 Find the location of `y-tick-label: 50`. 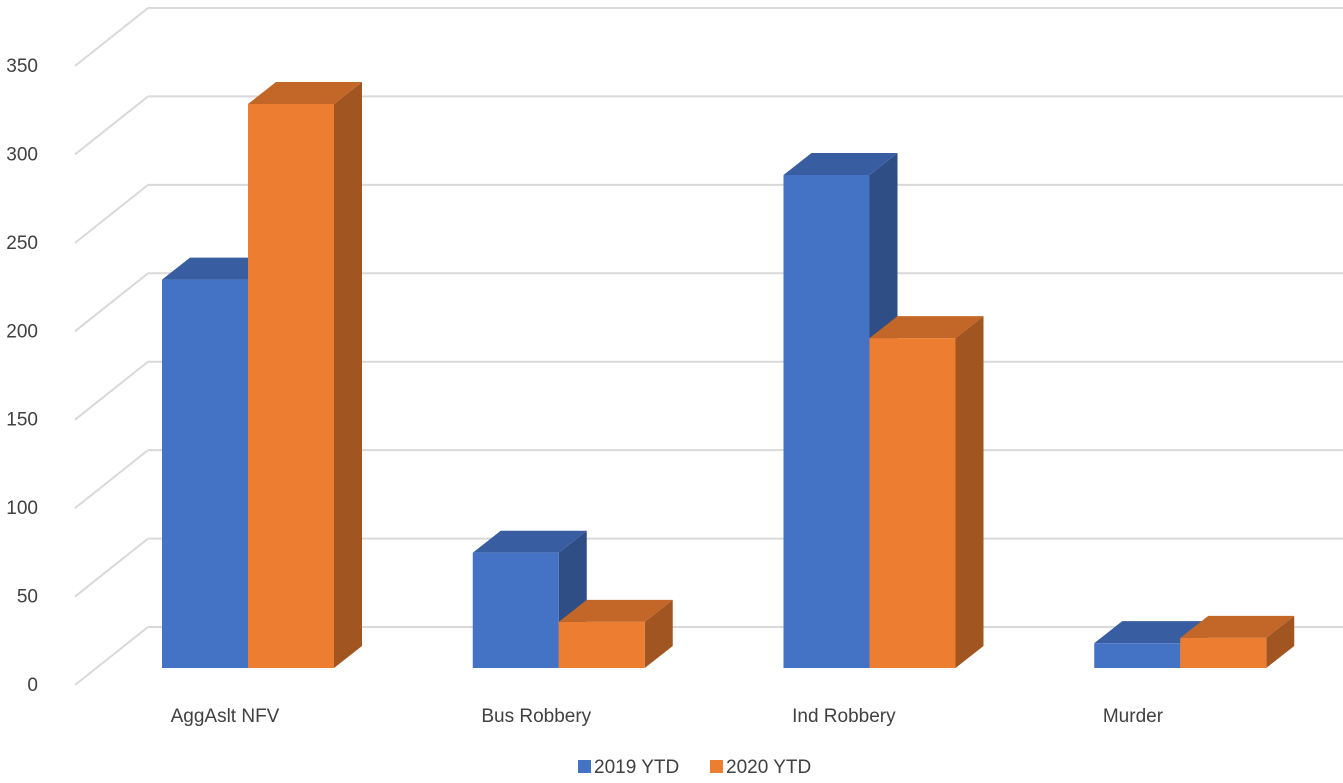

y-tick-label: 50 is located at coordinates (27, 597).